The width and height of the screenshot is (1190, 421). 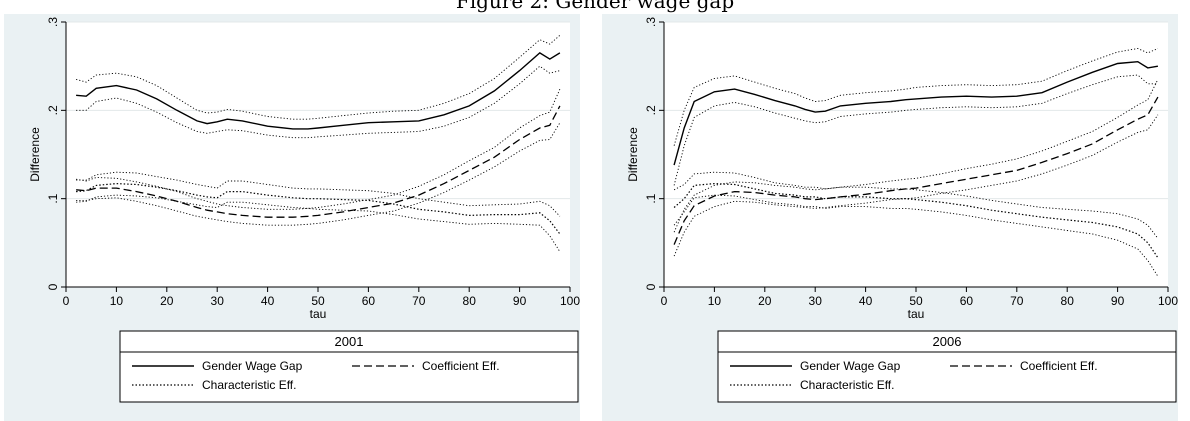 I want to click on series-1-ci-lower, so click(x=318, y=174).